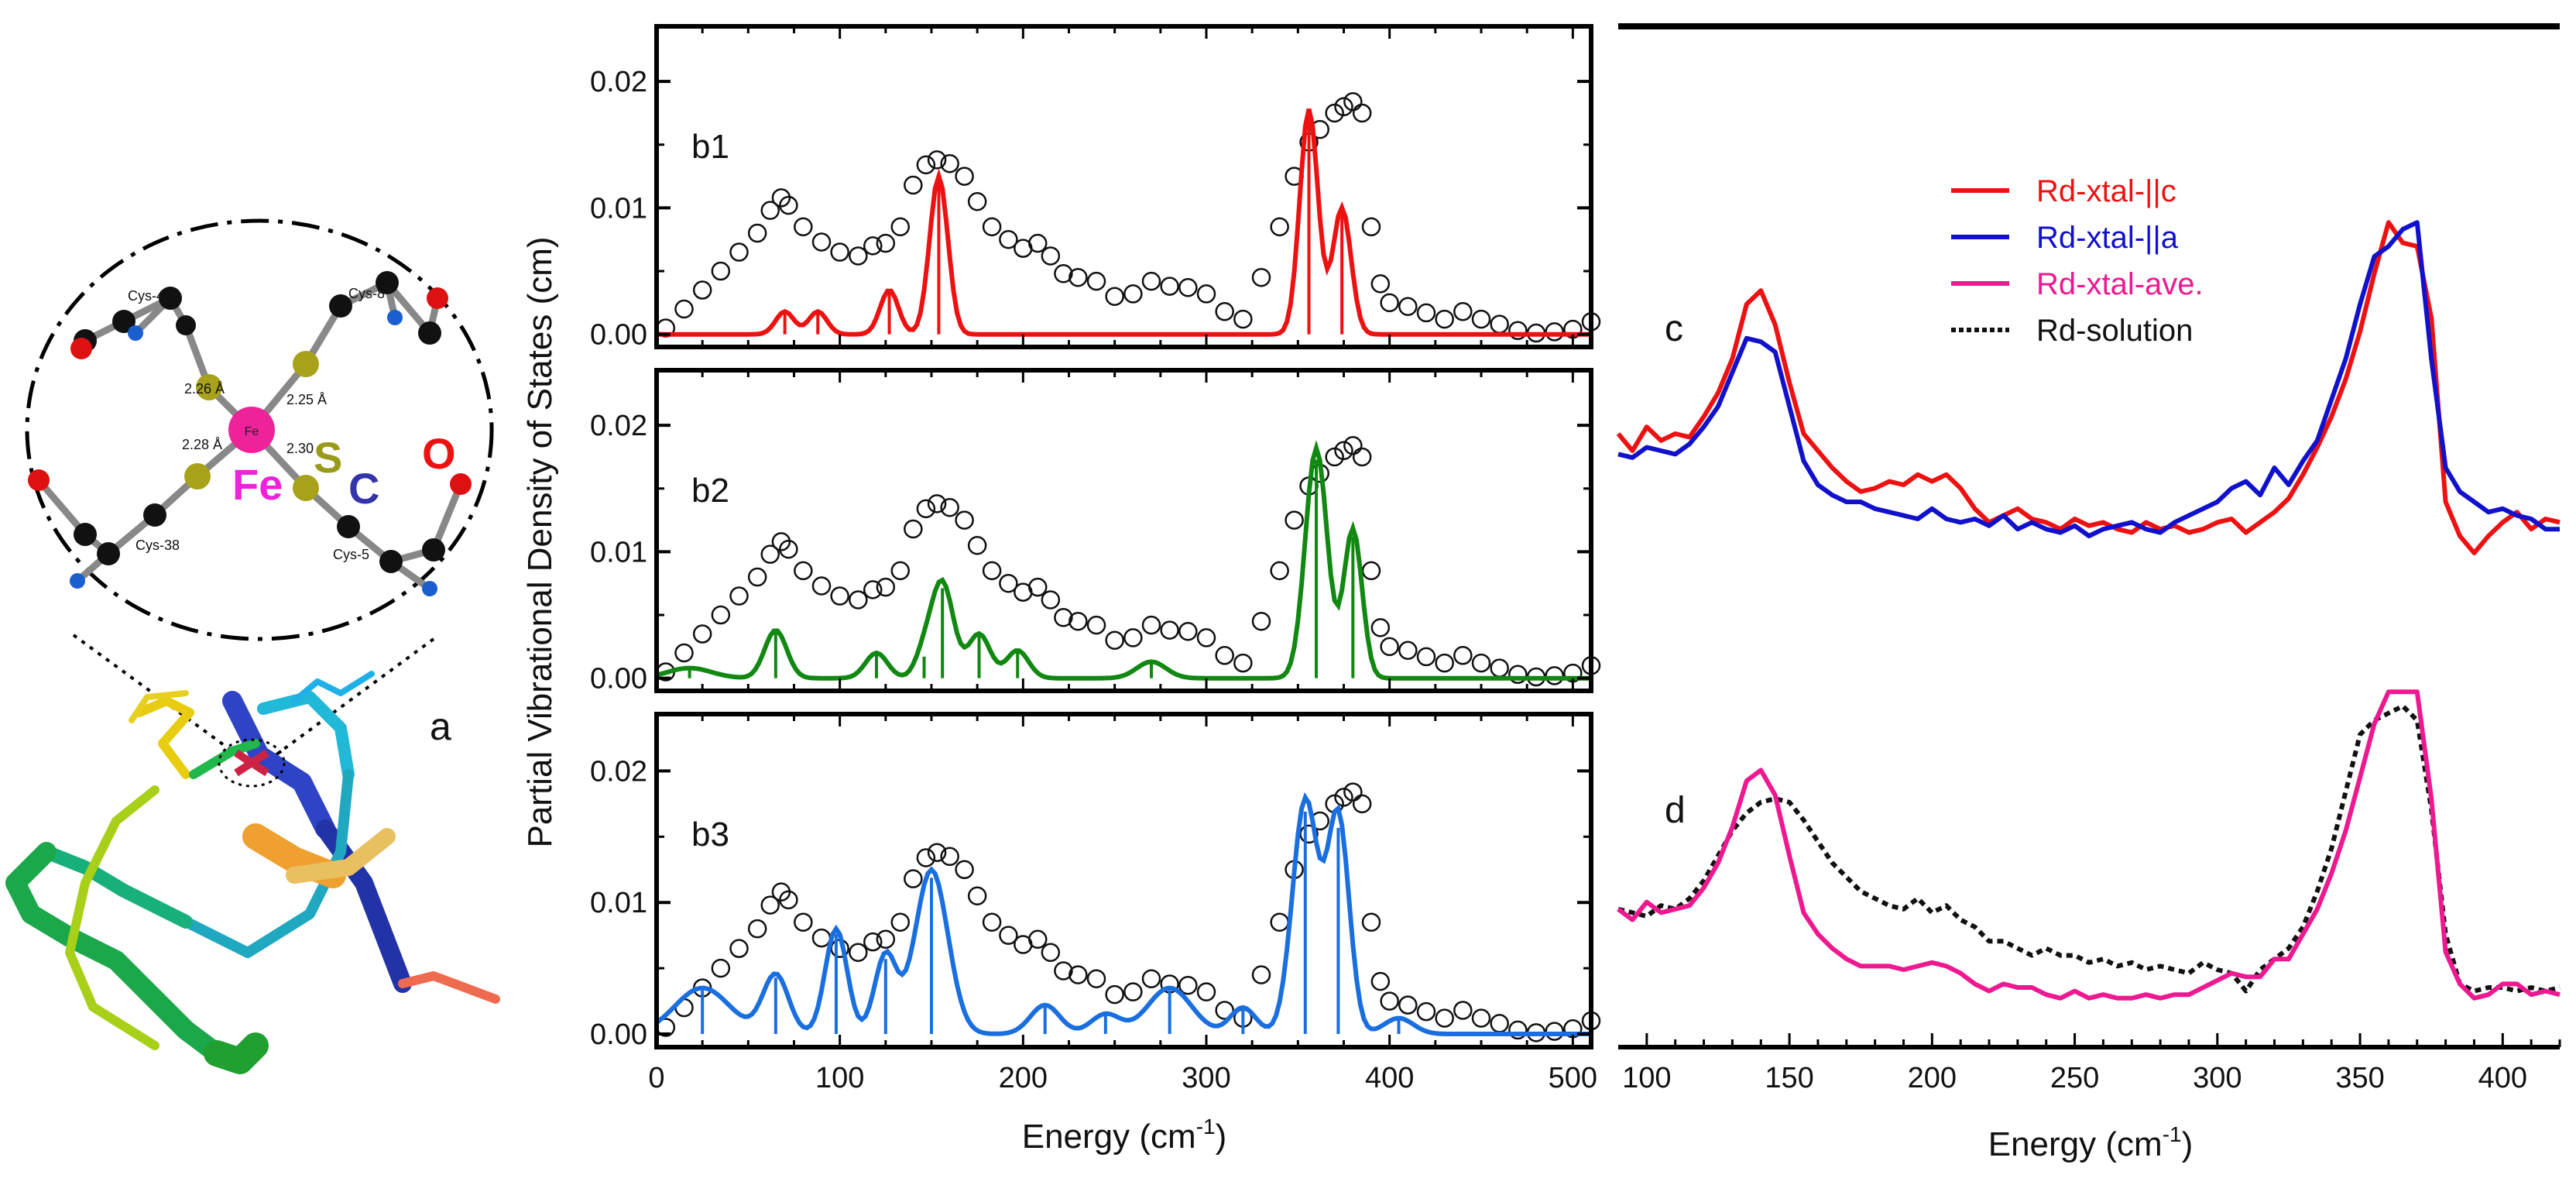  I want to click on curve-xtal-ave, so click(2089, 845).